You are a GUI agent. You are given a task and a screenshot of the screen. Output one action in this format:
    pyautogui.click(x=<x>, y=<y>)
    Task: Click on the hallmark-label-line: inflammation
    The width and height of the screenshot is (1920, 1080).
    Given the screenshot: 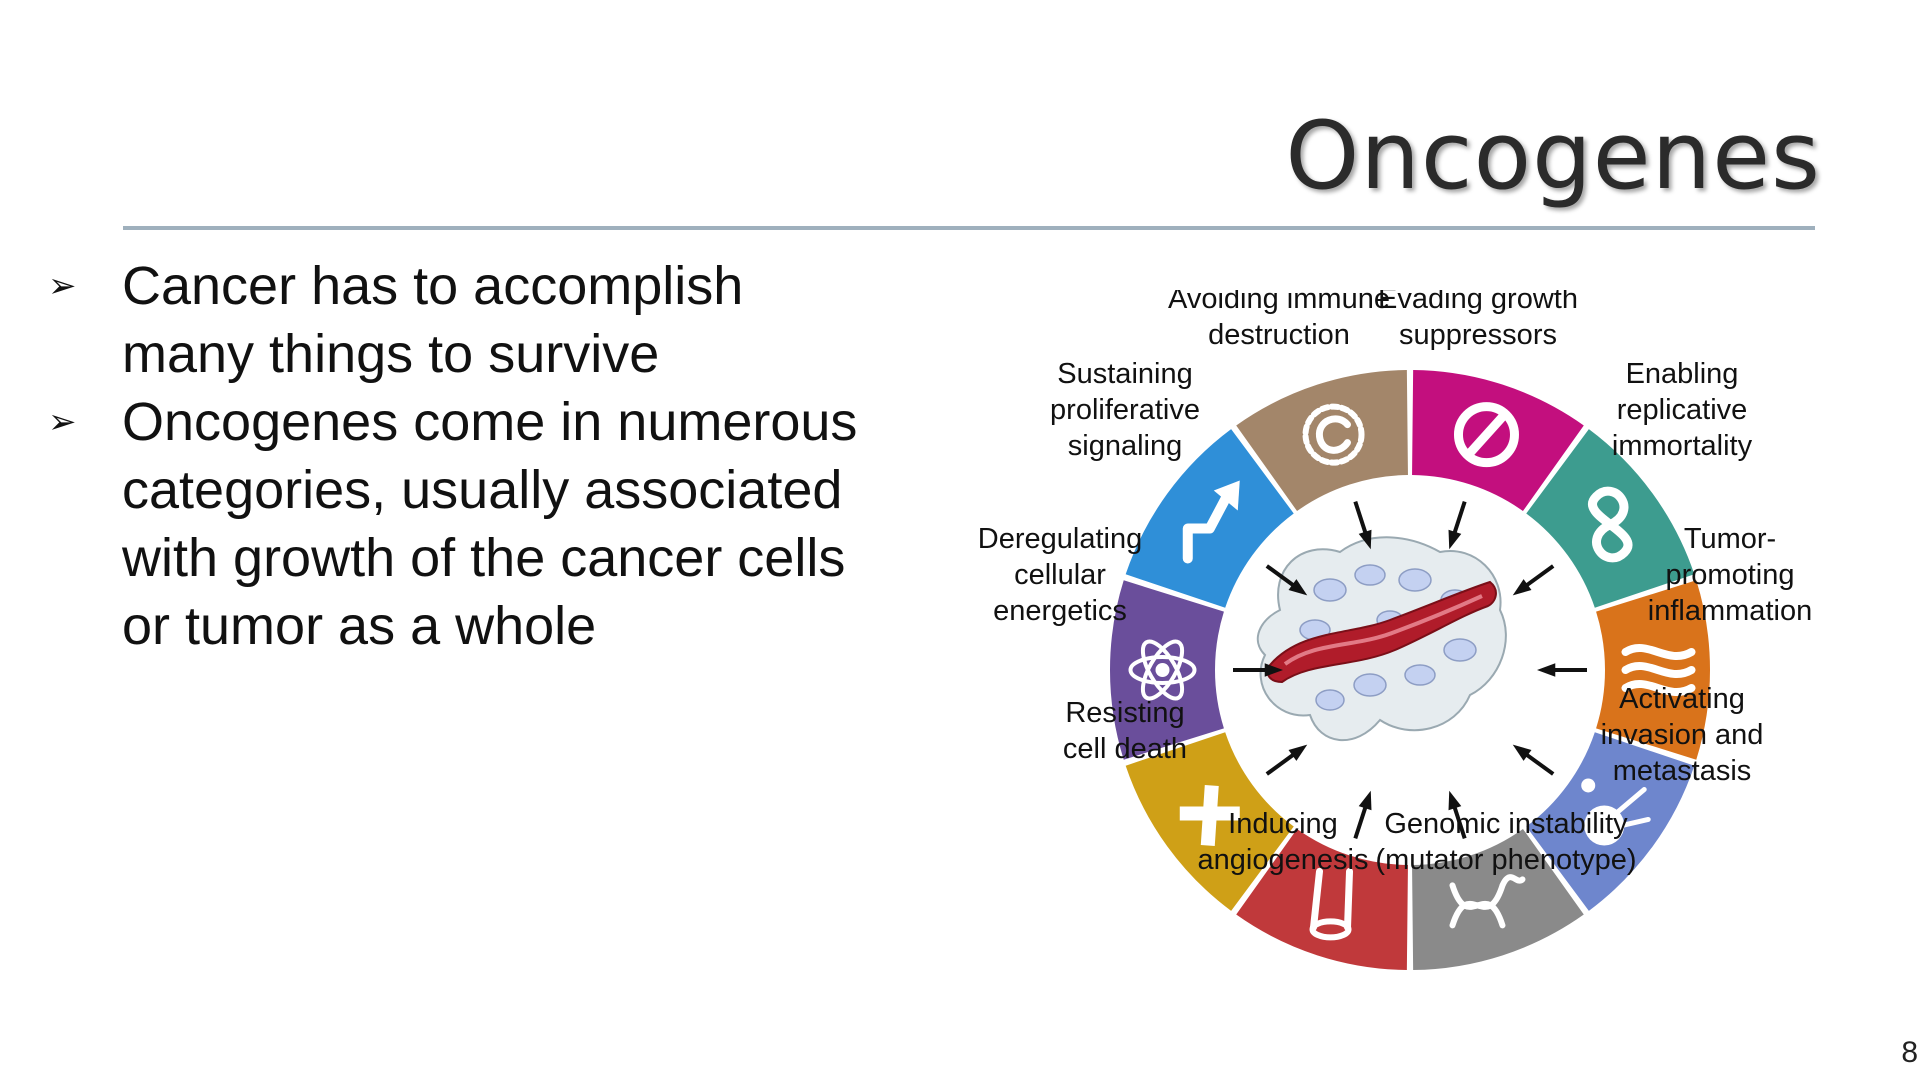 What is the action you would take?
    pyautogui.click(x=1730, y=611)
    